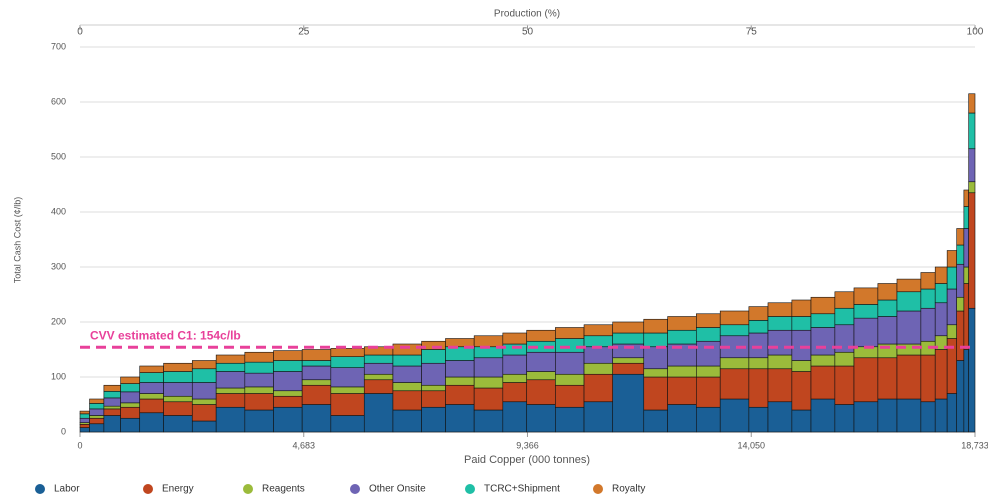 Image resolution: width=988 pixels, height=497 pixels. Describe the element at coordinates (165, 335) in the screenshot. I see `reference-label: CVV estimated C1: 154c/lb` at that location.